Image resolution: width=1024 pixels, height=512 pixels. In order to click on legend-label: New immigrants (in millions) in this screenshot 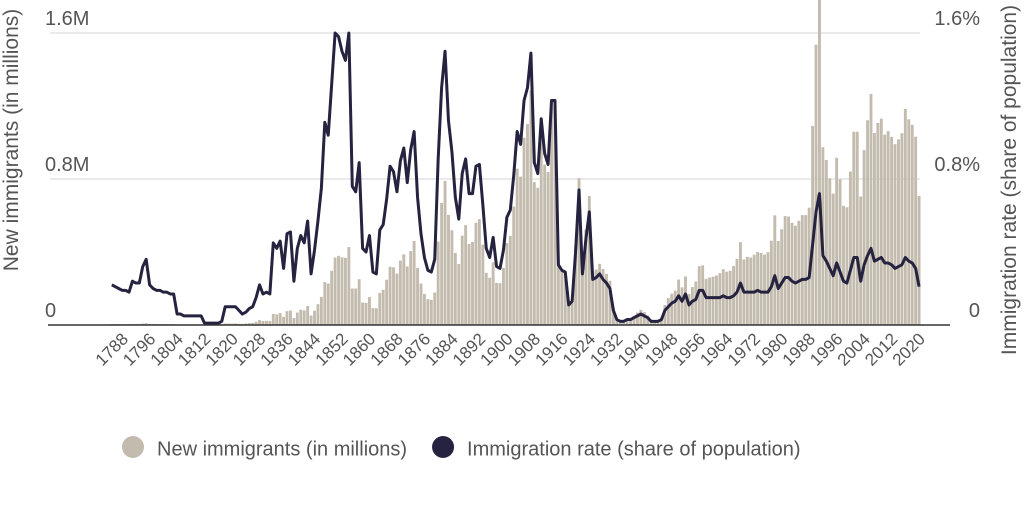, I will do `click(282, 449)`.